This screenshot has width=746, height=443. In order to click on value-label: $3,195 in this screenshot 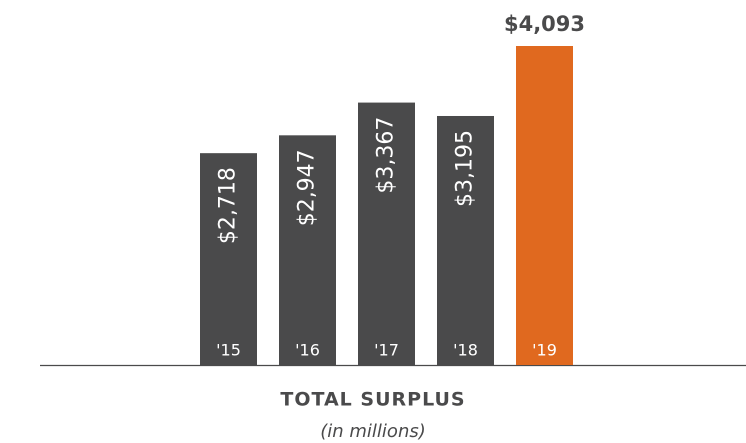, I will do `click(465, 168)`.